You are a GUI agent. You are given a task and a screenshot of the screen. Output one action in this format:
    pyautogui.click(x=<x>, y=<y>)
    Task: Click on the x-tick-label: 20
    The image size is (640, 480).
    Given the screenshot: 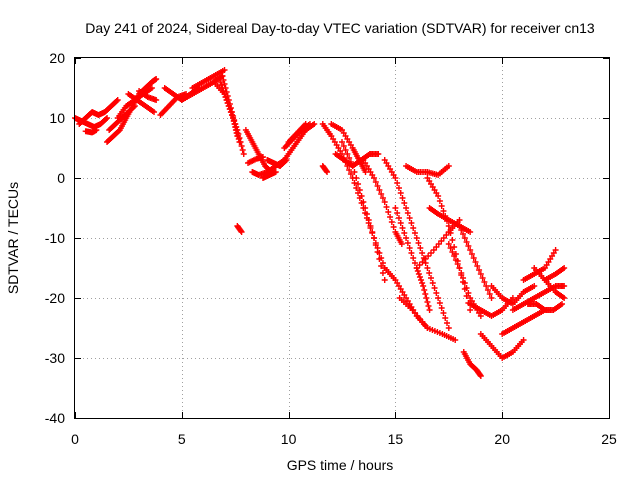 What is the action you would take?
    pyautogui.click(x=502, y=439)
    